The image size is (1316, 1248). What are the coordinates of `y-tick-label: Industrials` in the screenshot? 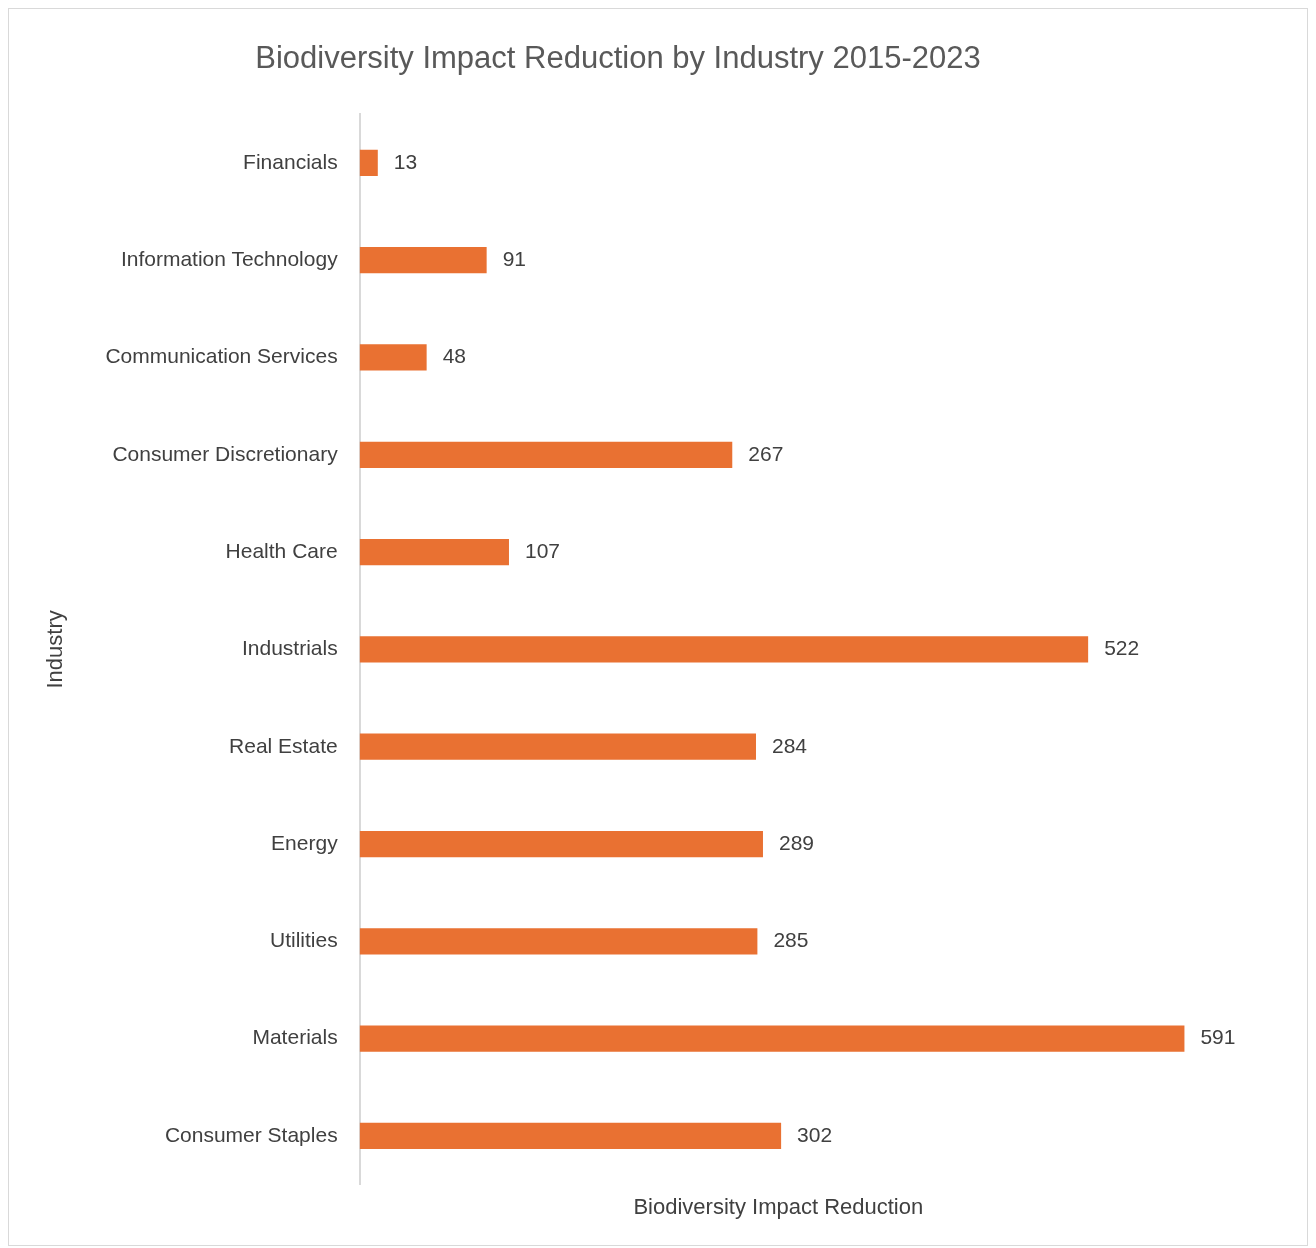 It's located at (289, 648).